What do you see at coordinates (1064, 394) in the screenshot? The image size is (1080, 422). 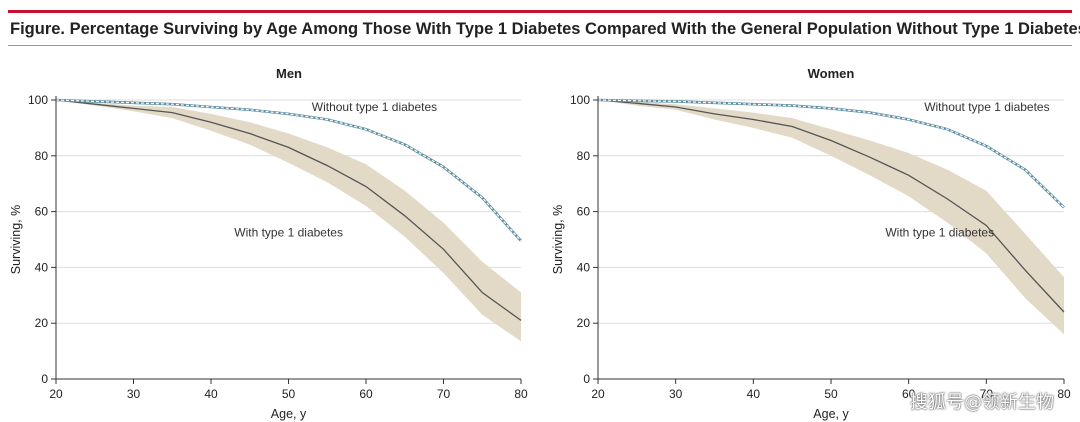 I see `x-tick-label-women: 80` at bounding box center [1064, 394].